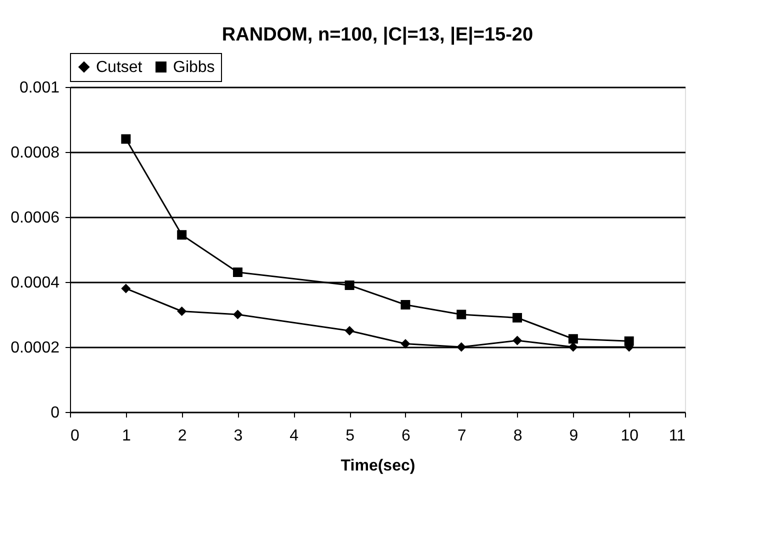  Describe the element at coordinates (629, 436) in the screenshot. I see `x-tick-label: 10` at that location.